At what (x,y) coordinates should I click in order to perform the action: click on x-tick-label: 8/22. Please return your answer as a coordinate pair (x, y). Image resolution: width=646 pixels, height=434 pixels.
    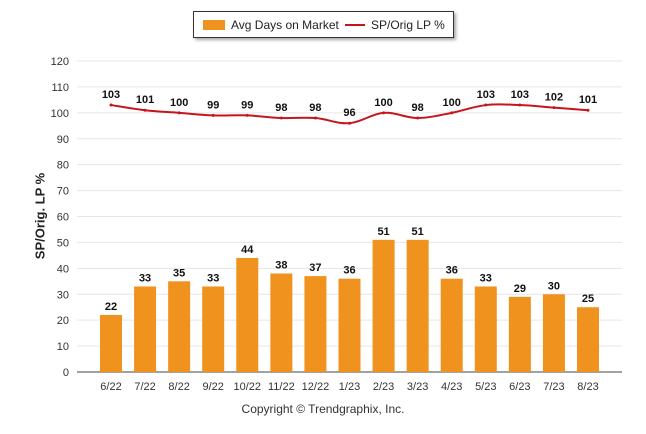
    Looking at the image, I should click on (178, 387).